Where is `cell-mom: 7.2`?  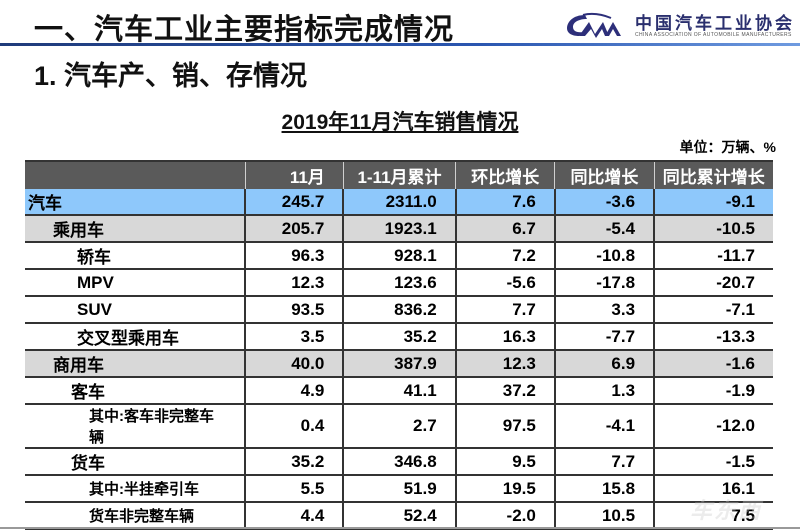
cell-mom: 7.2 is located at coordinates (504, 256).